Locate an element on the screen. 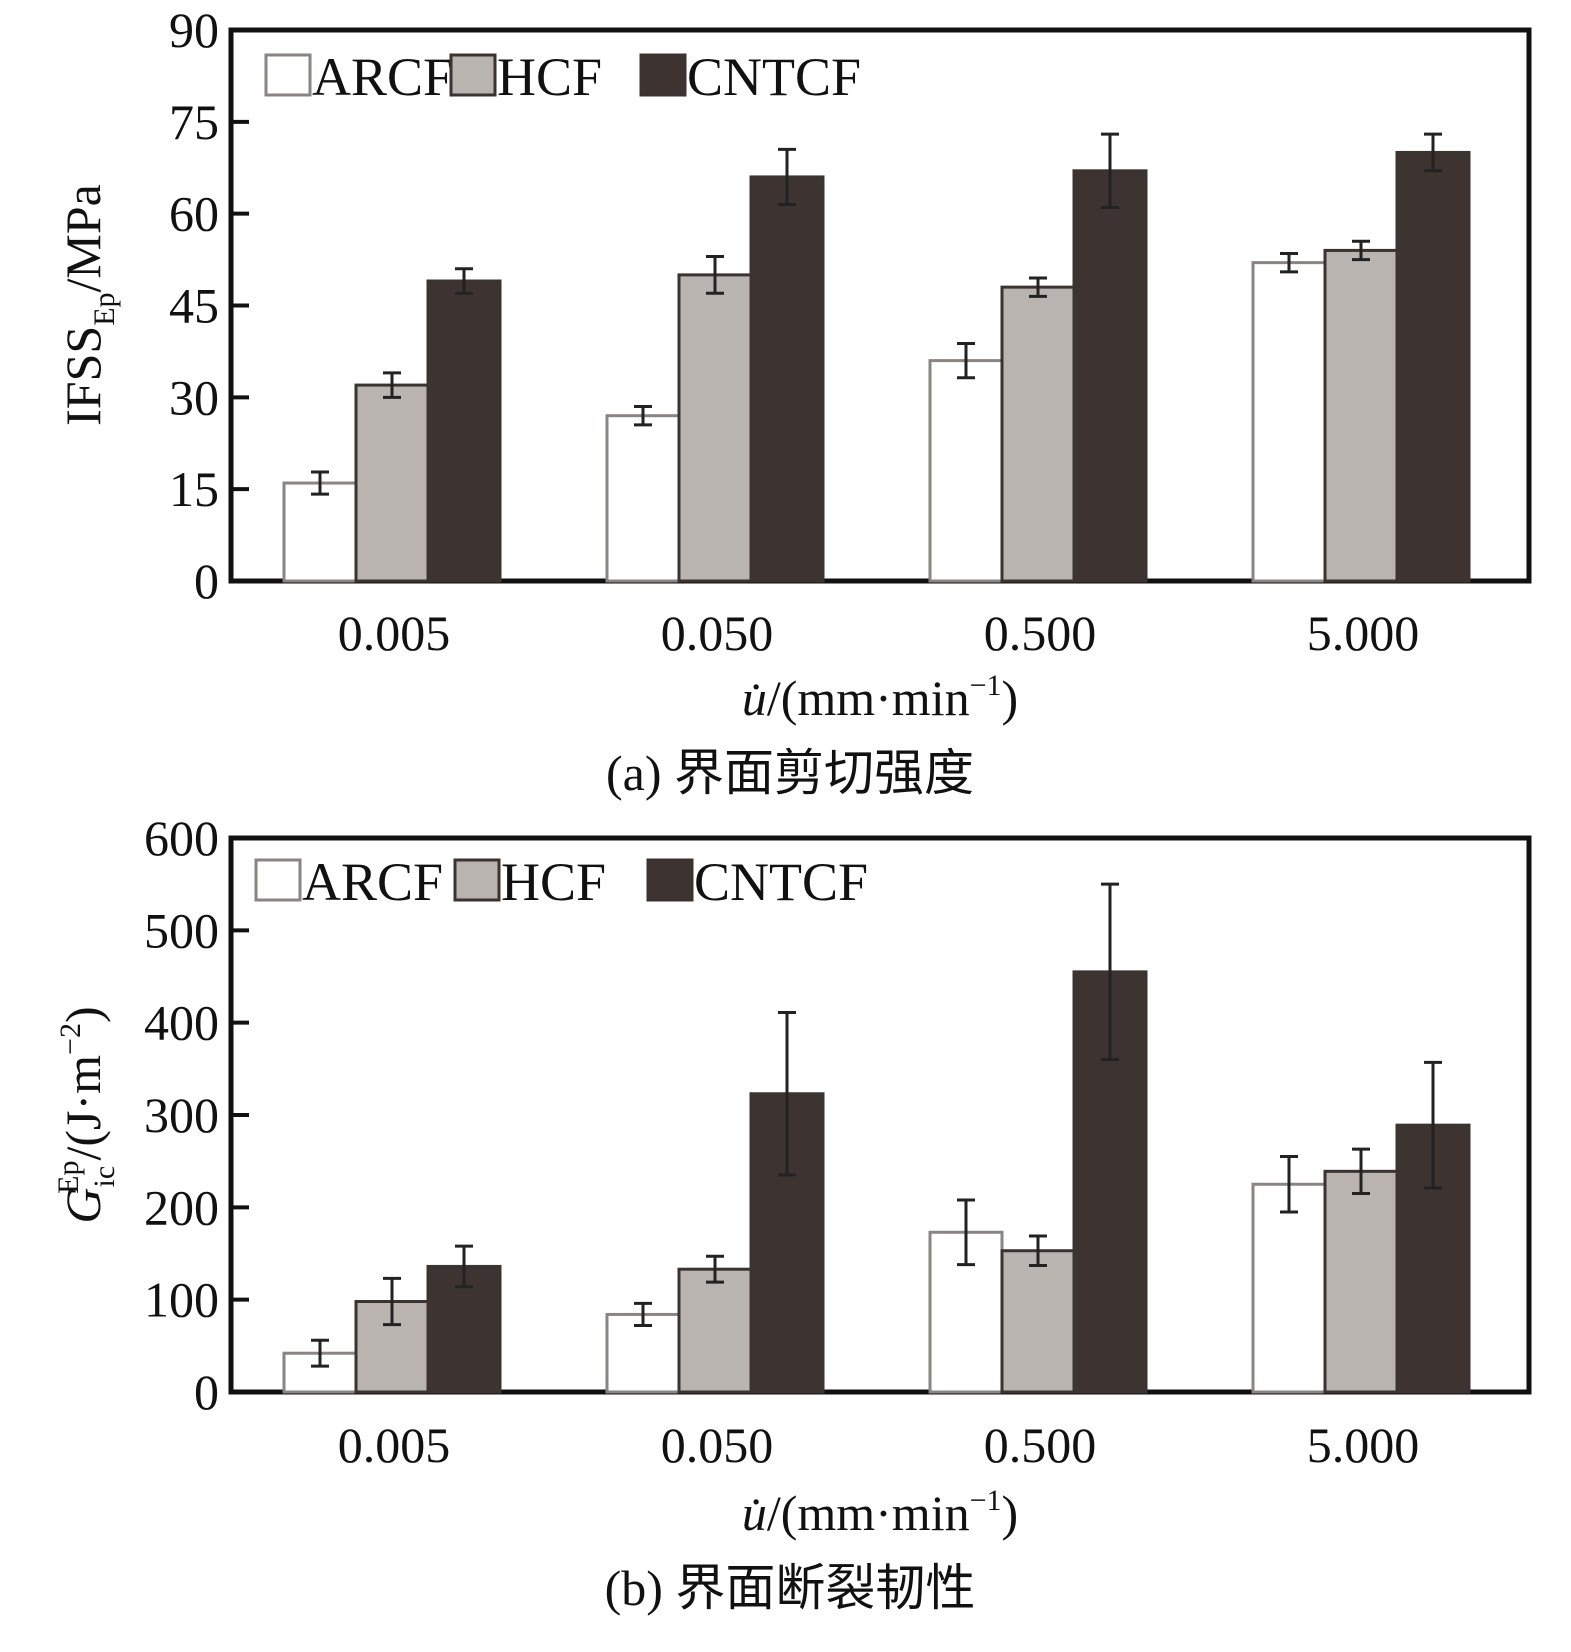 This screenshot has height=1652, width=1571. chart-b-x-axis-unit: /(mm·min is located at coordinates (868, 1513).